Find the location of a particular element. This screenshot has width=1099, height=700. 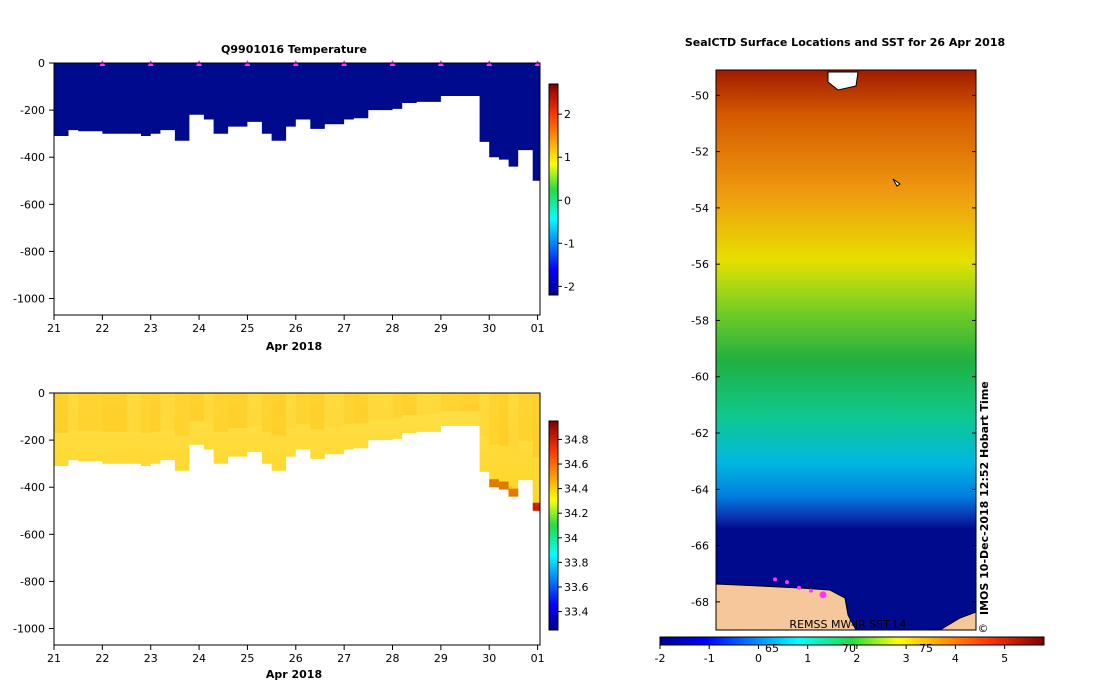

sst-overlay-label: 75 is located at coordinates (926, 648).